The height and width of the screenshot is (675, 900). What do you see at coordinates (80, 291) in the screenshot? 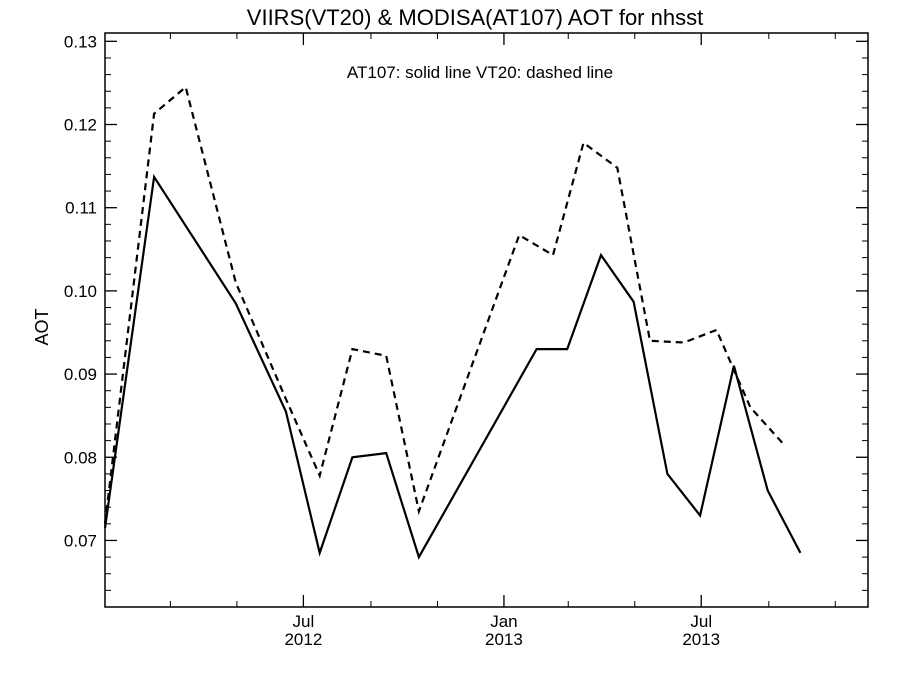
I see `y-tick-label: 0.10` at bounding box center [80, 291].